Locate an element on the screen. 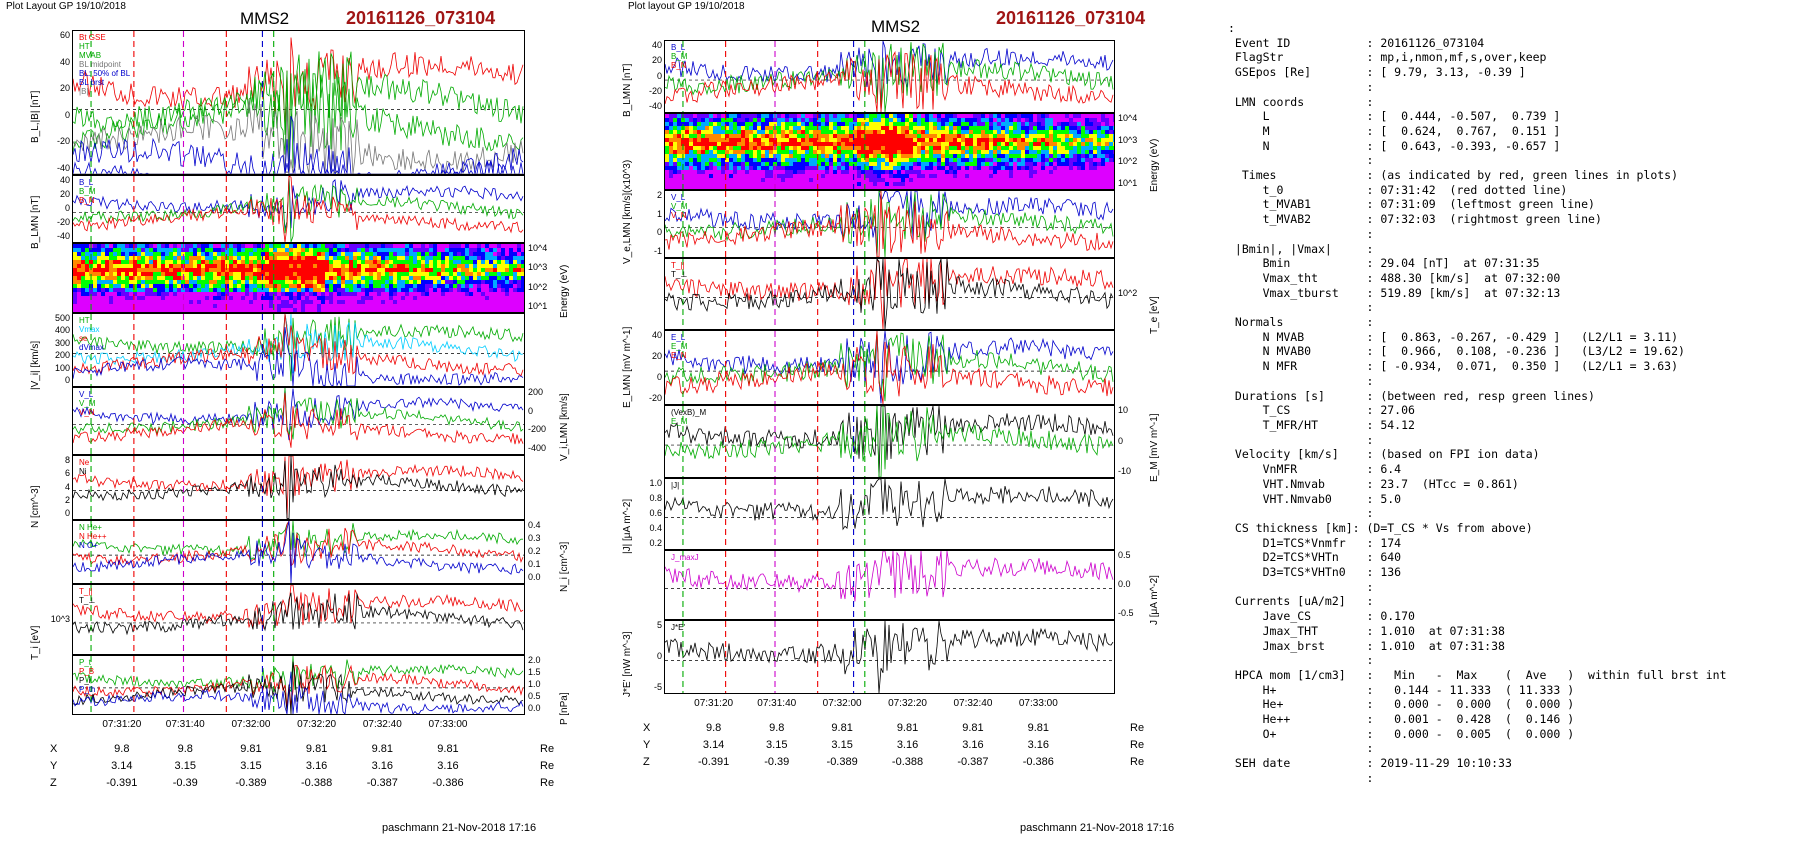 The image size is (1804, 841). y-tick-label-right: 0.0 is located at coordinates (534, 577).